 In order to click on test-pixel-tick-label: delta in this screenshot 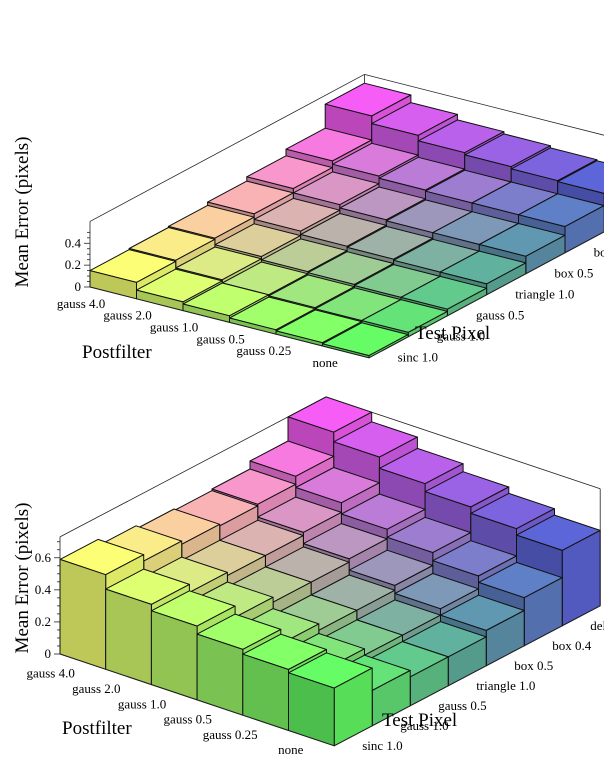, I will do `click(597, 625)`.